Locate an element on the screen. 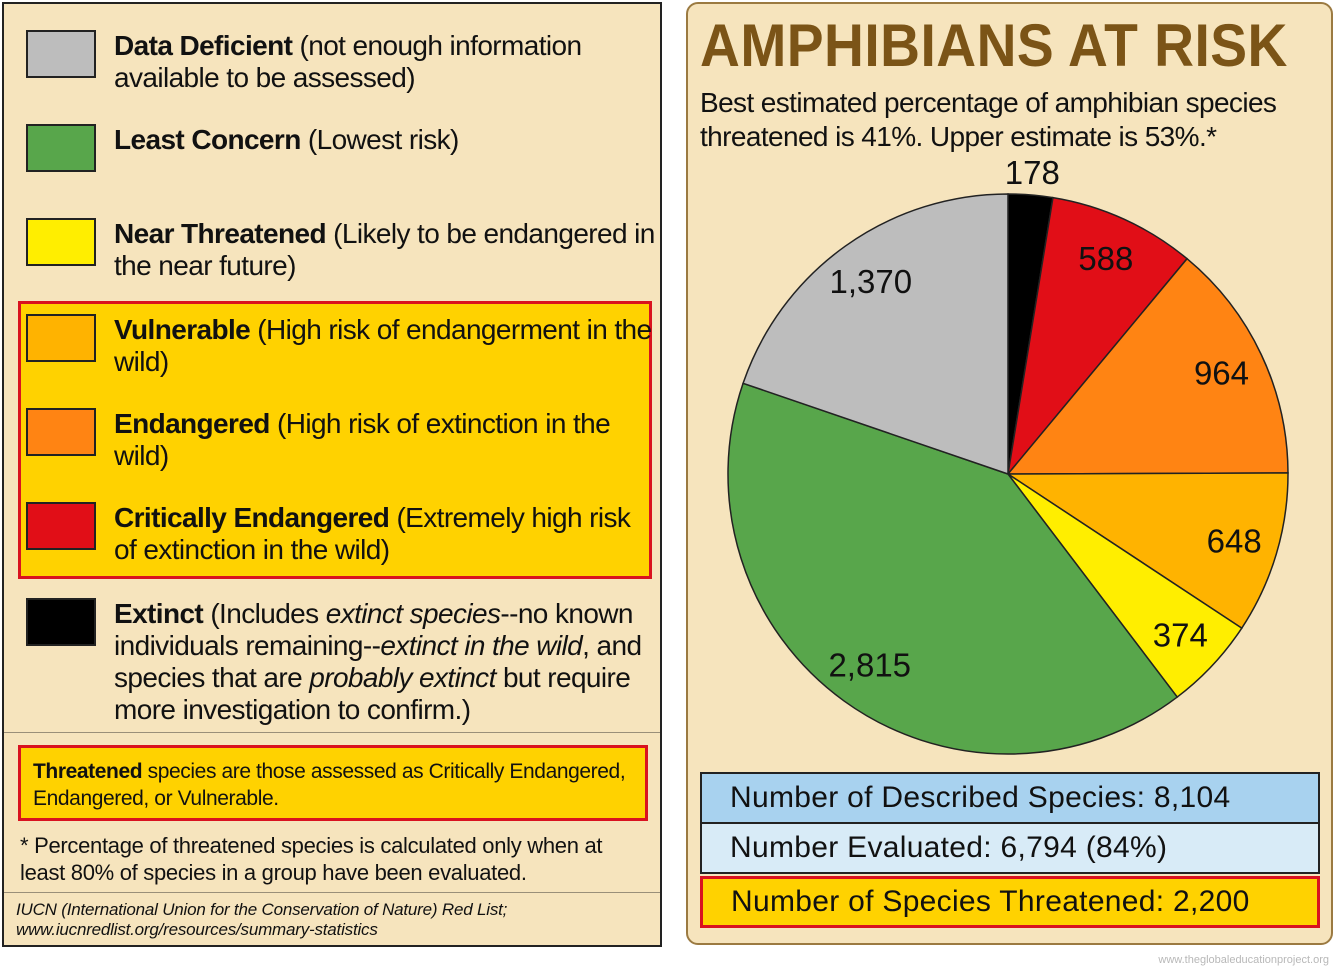 The width and height of the screenshot is (1337, 972). threatened-categories-box is located at coordinates (335, 440).